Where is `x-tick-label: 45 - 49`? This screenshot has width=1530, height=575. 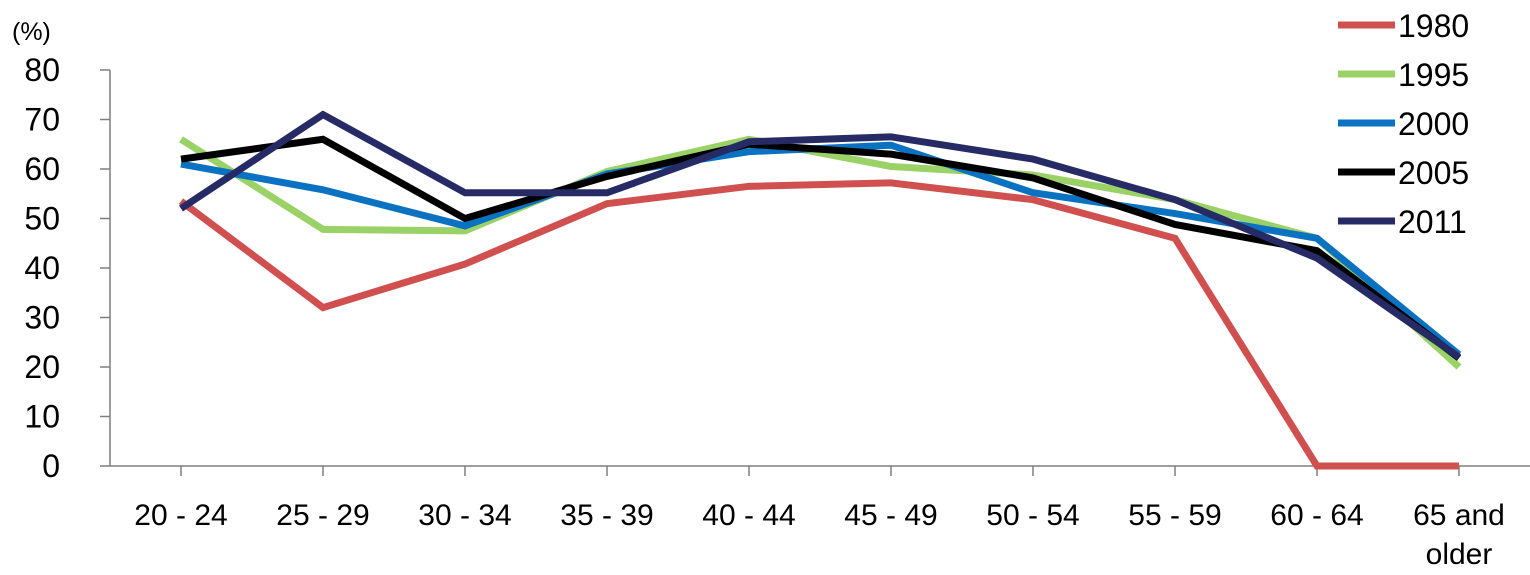
x-tick-label: 45 - 49 is located at coordinates (890, 515).